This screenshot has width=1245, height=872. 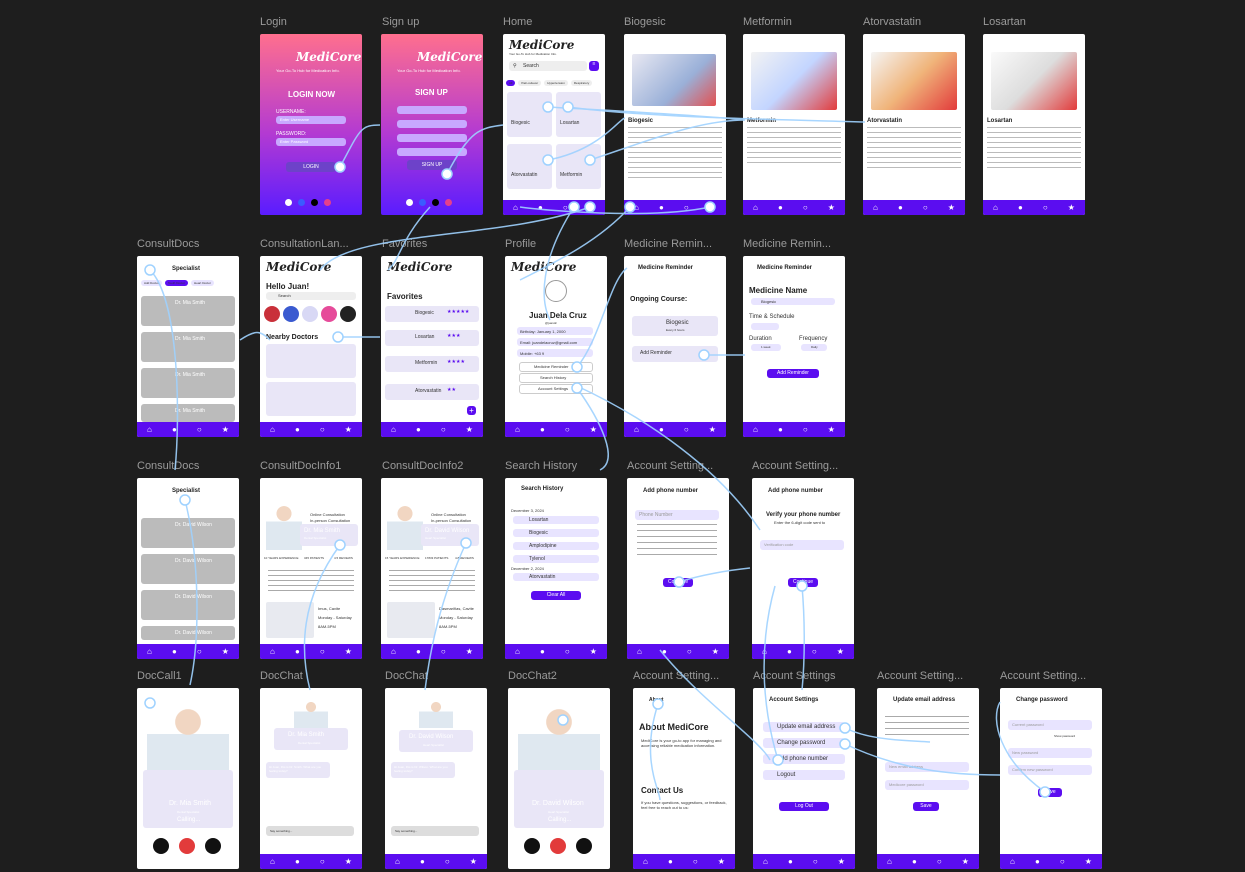 What do you see at coordinates (556, 595) in the screenshot?
I see `clear-all-button: Clear All` at bounding box center [556, 595].